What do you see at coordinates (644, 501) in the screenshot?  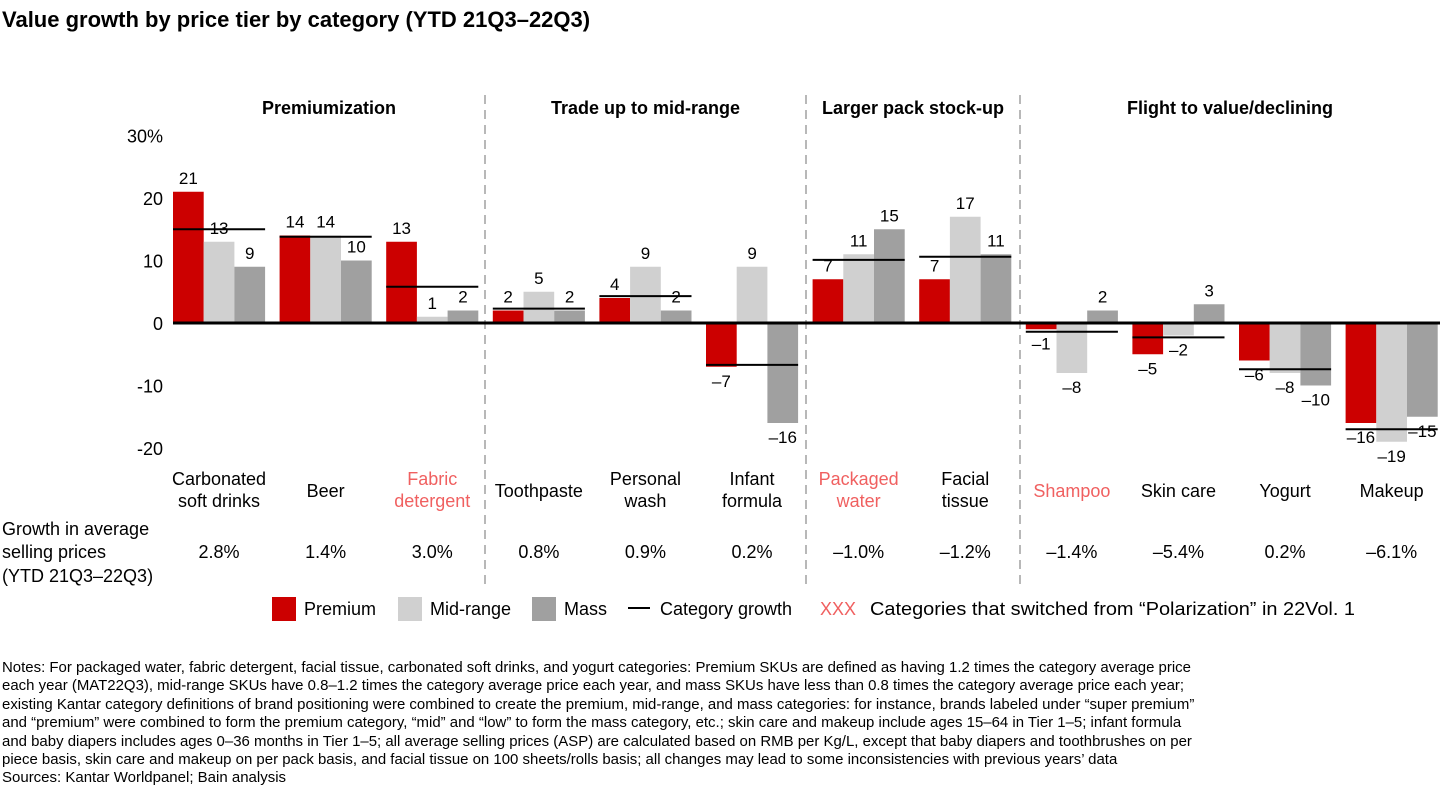 I see `category-label: wash` at bounding box center [644, 501].